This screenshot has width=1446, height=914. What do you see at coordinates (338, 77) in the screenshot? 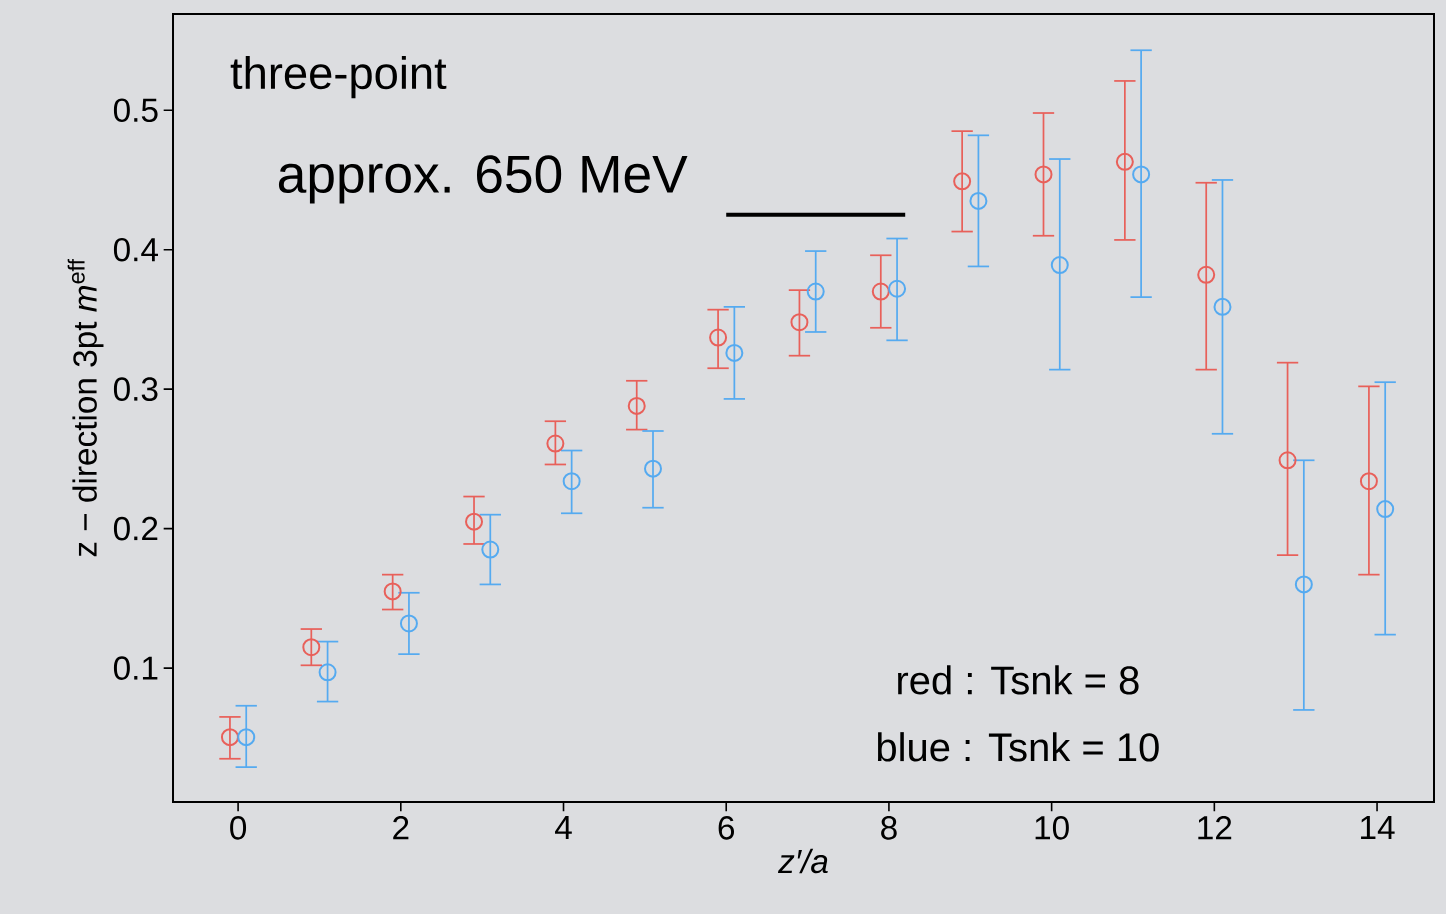
I see `annotation: three-point` at bounding box center [338, 77].